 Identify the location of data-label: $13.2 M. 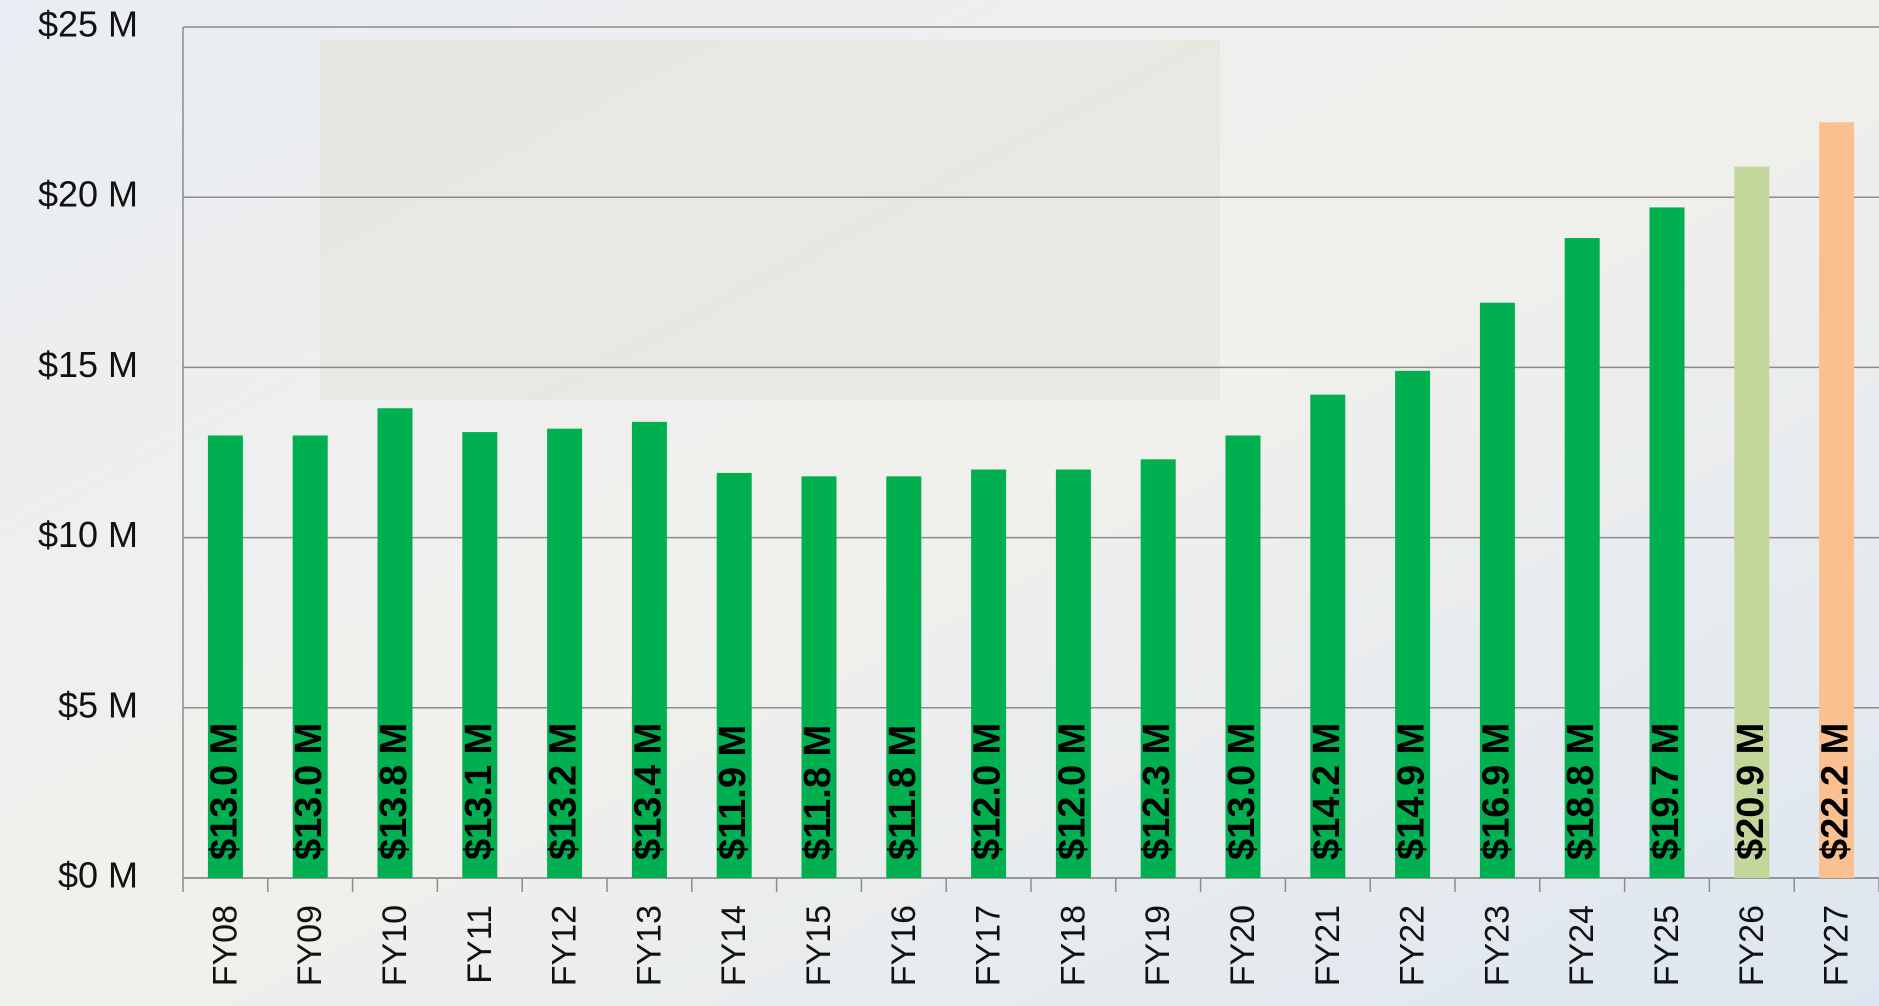
(564, 791).